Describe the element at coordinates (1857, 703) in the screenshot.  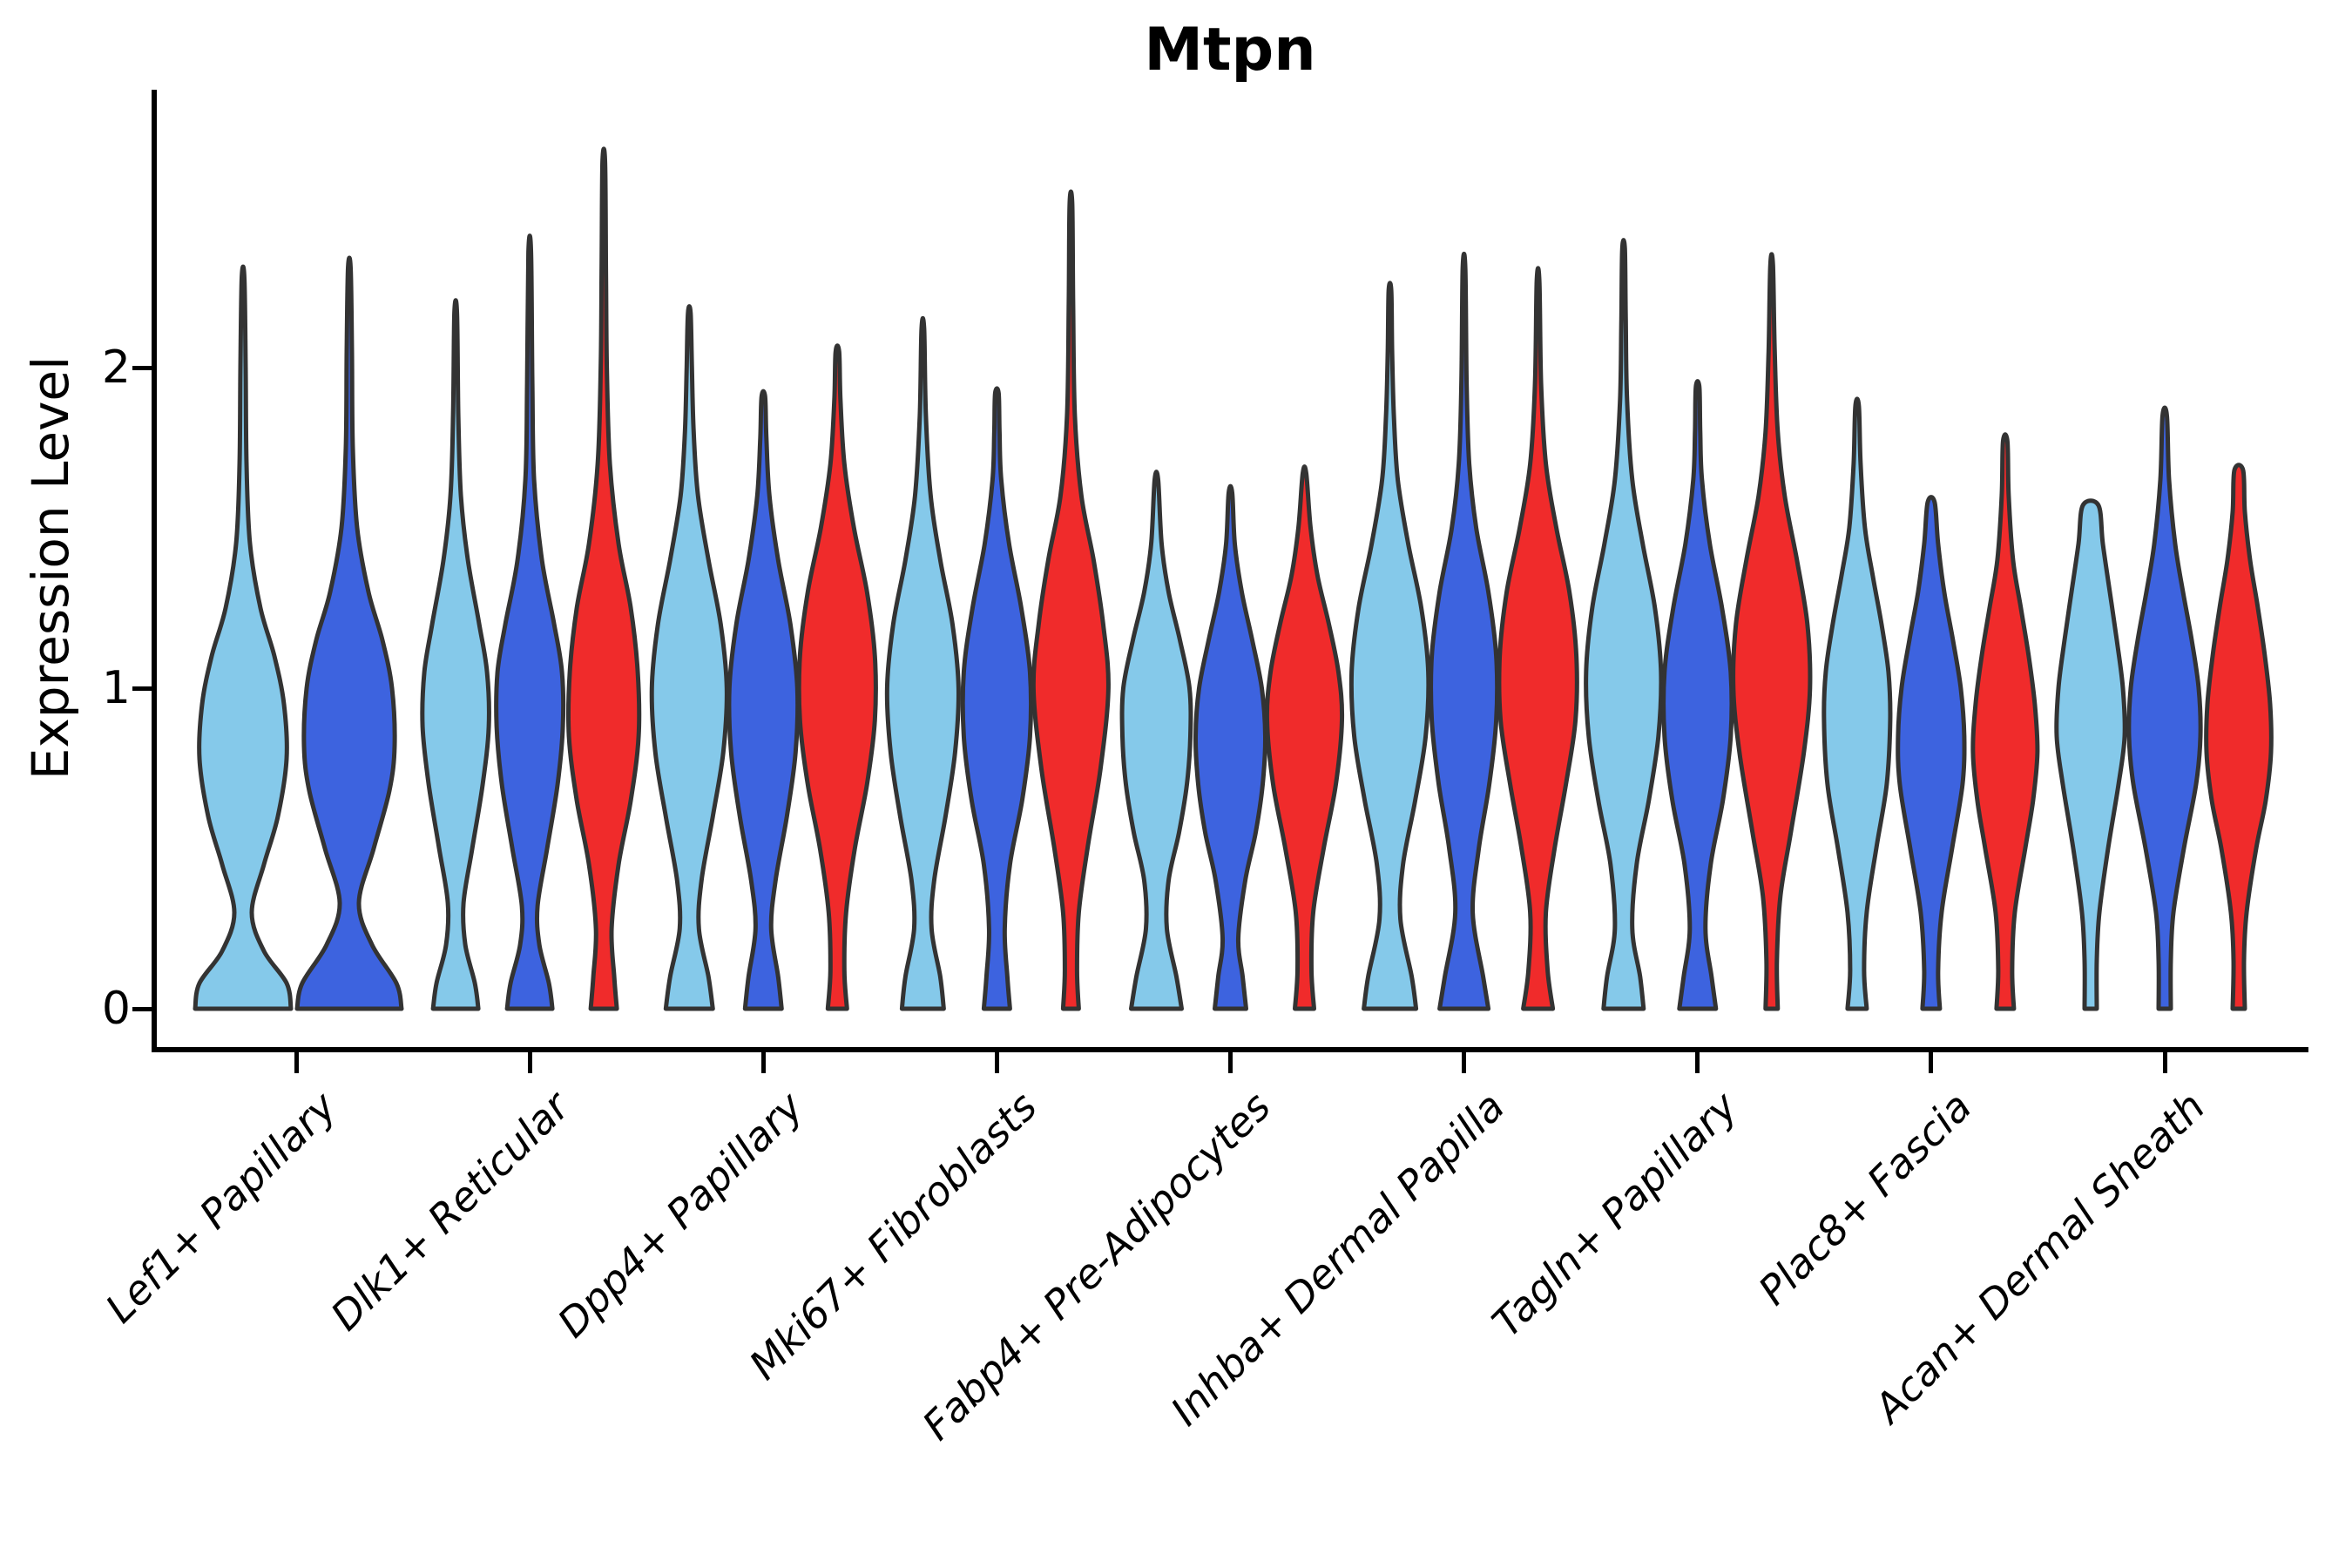
I see `violin-plac8-fascia-light_blue` at that location.